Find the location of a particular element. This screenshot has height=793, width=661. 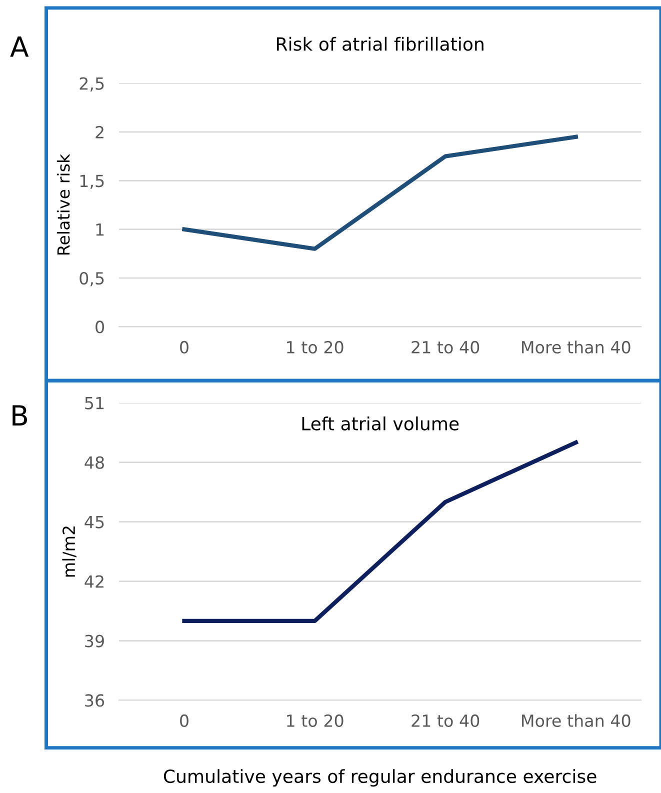

y-tick-label: 1,5 is located at coordinates (92, 181).